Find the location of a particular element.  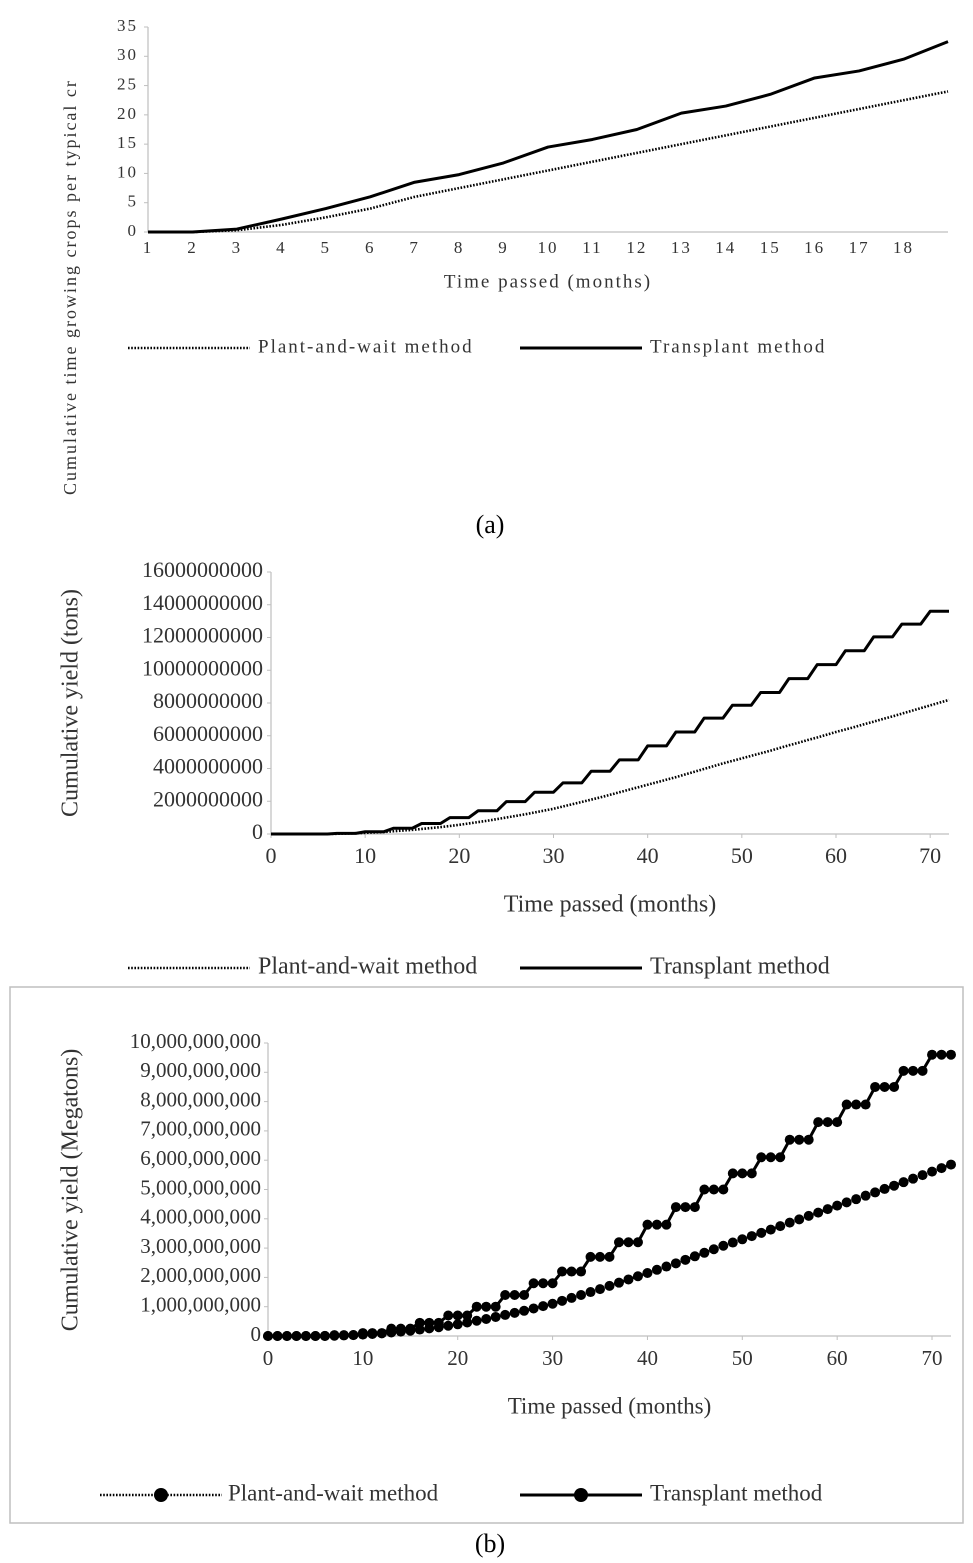

y-tick-label: 10,000,000,000 is located at coordinates (195, 1041).